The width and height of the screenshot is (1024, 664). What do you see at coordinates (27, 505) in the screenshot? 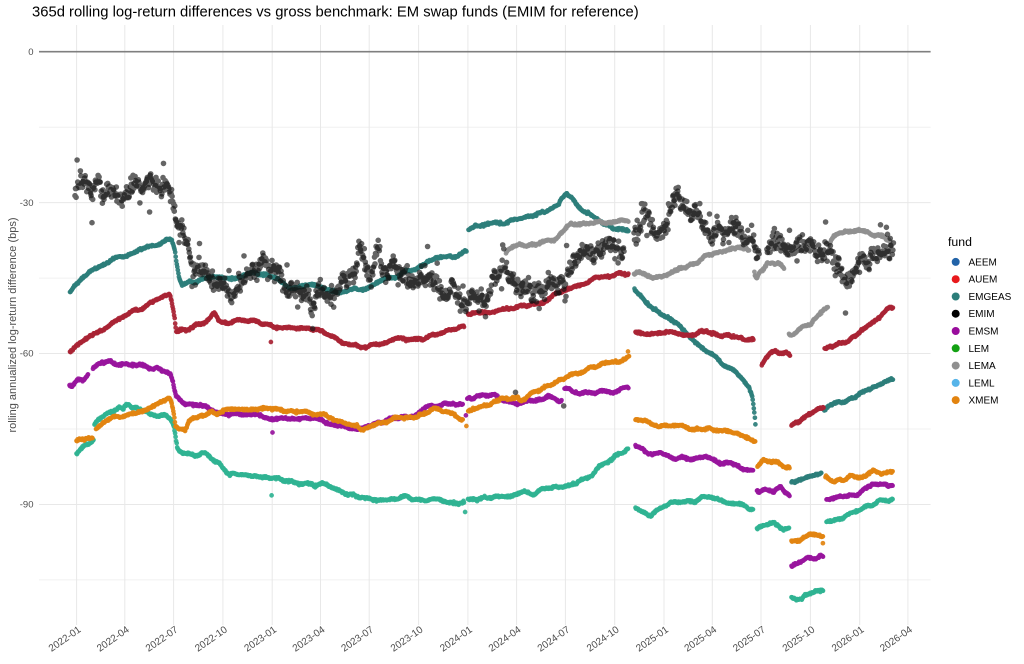
I see `svg-text: -90` at bounding box center [27, 505].